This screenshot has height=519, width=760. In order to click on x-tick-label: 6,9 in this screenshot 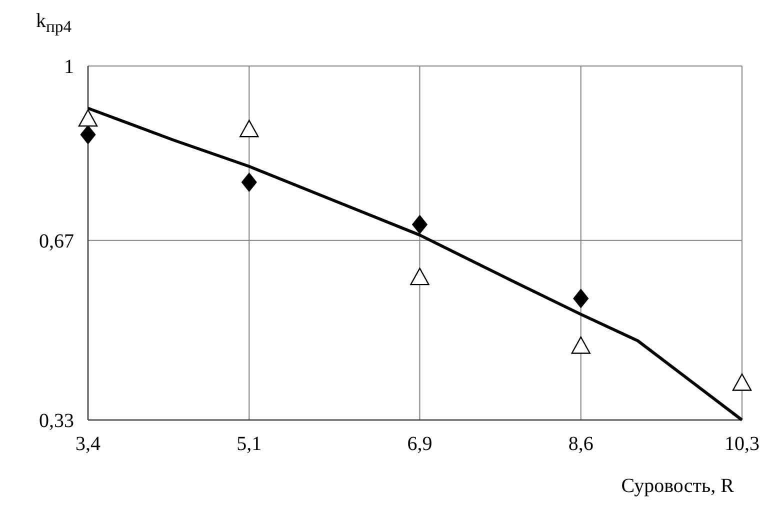, I will do `click(419, 444)`.